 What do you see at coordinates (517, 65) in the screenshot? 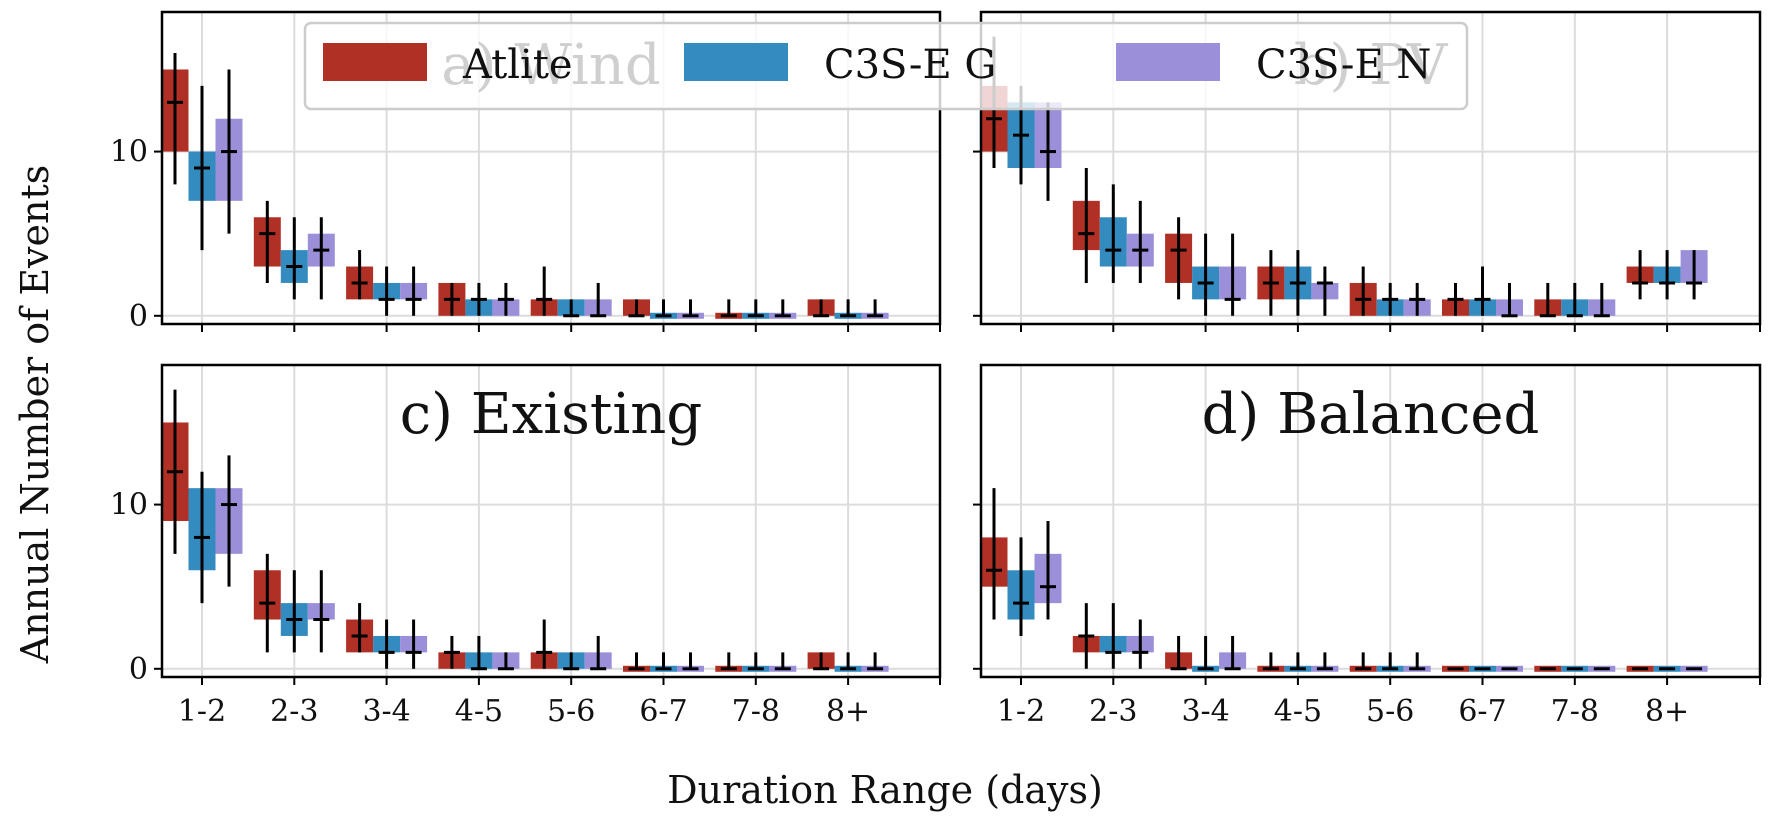
I see `legend-label: Atlite` at bounding box center [517, 65].